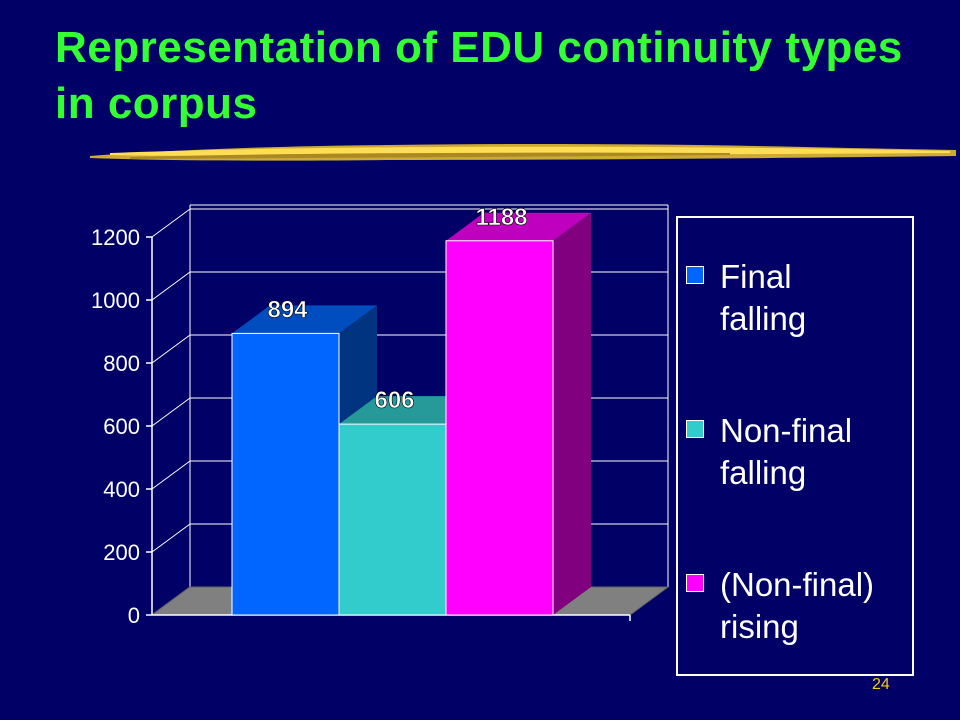 This screenshot has width=960, height=720. What do you see at coordinates (881, 684) in the screenshot?
I see `page-number: 24` at bounding box center [881, 684].